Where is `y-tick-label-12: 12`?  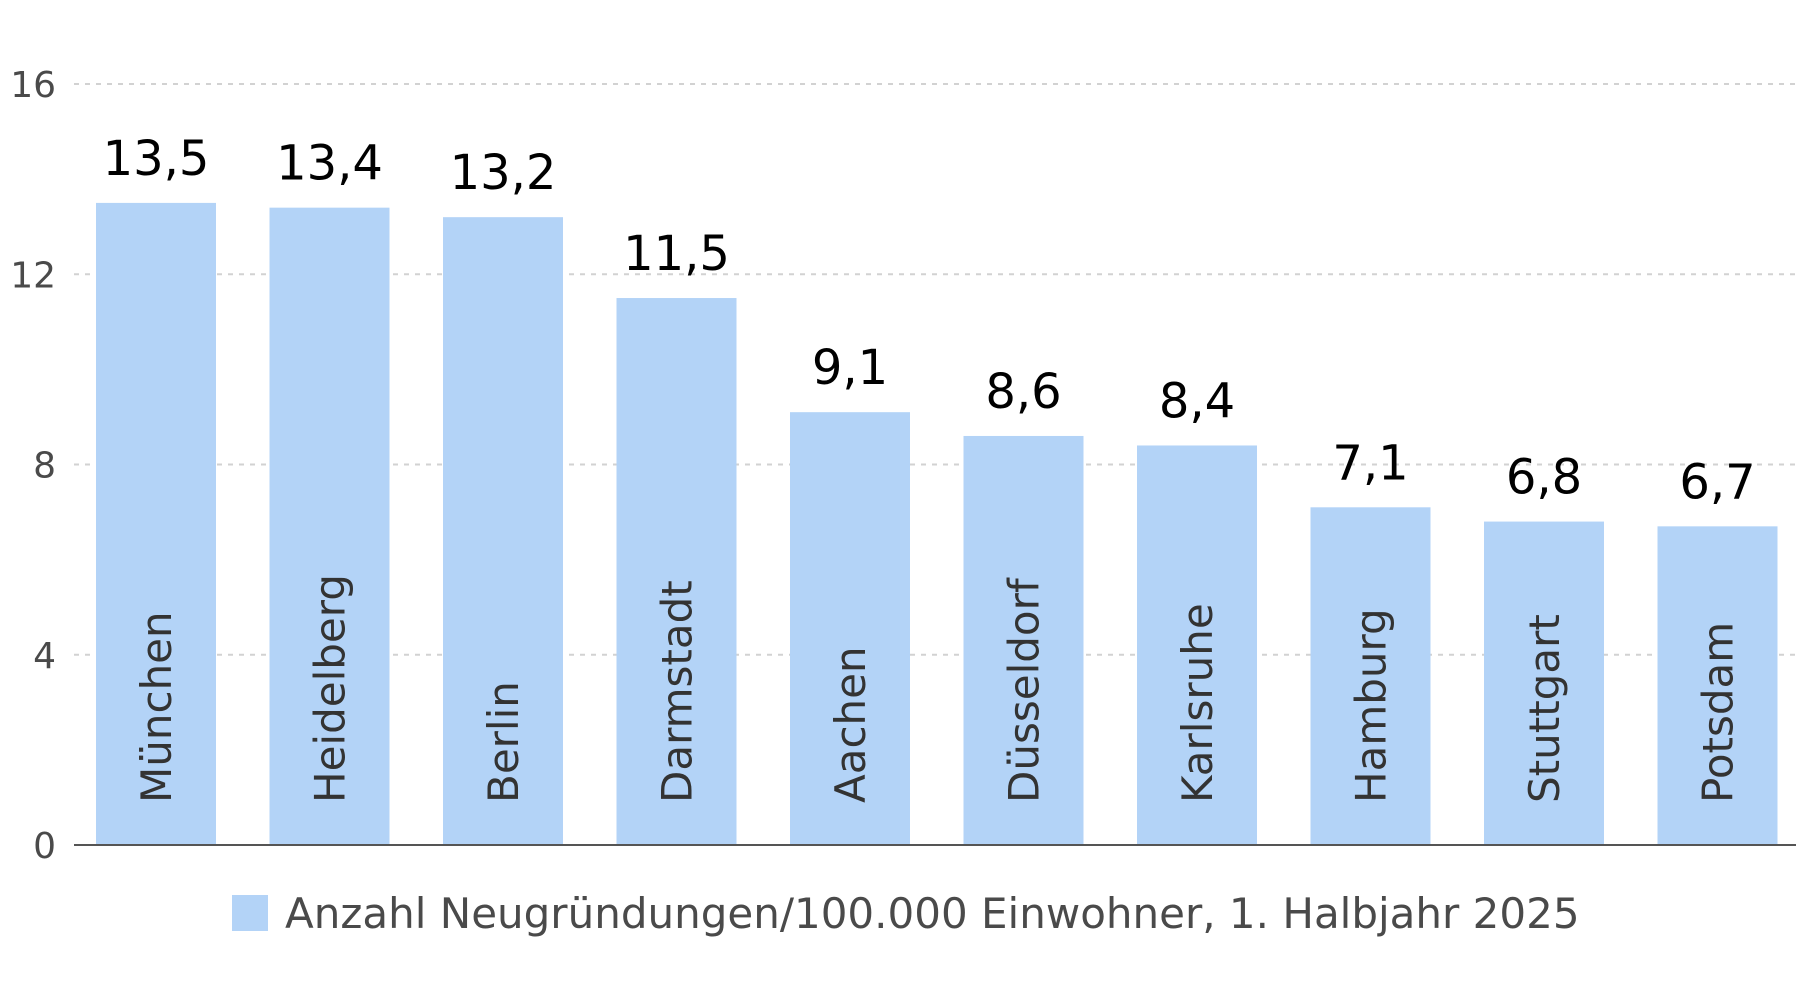 y-tick-label-12: 12 is located at coordinates (33, 275).